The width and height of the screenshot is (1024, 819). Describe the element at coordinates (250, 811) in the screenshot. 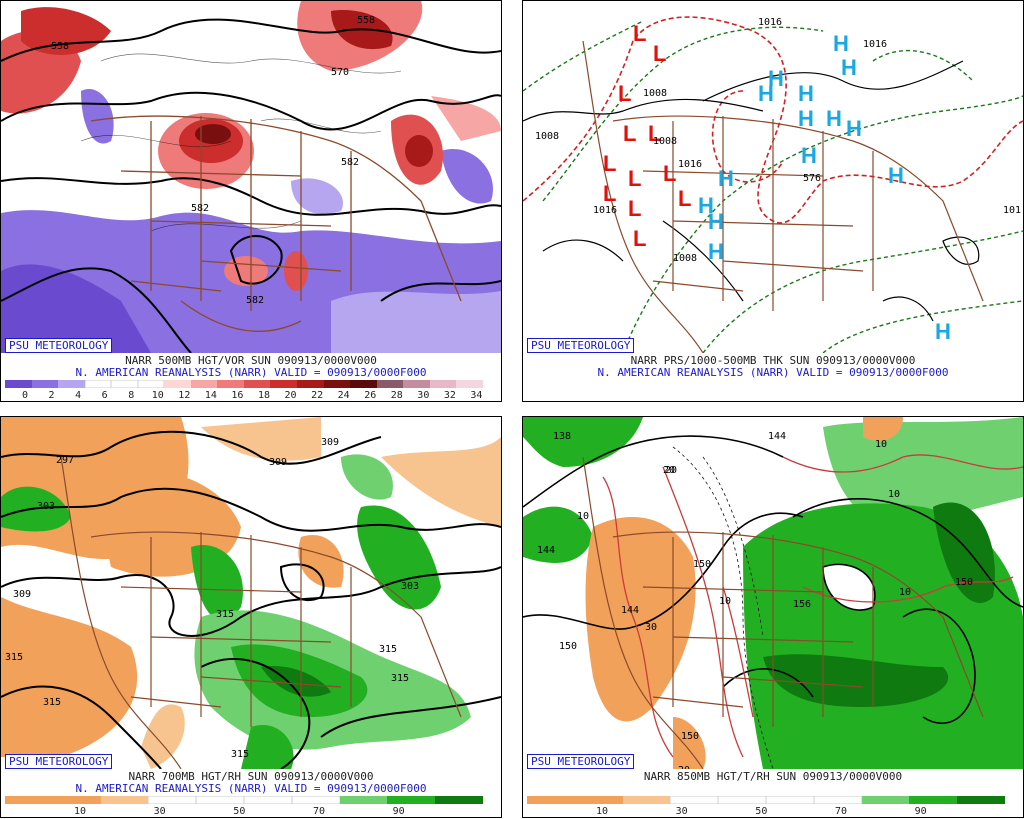

I see `colorbar-ticks: 10 30 50 70 90` at that location.